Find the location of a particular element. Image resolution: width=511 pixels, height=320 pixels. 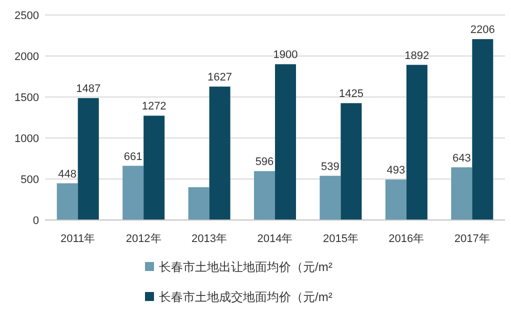

data-label: 1892 is located at coordinates (417, 56).